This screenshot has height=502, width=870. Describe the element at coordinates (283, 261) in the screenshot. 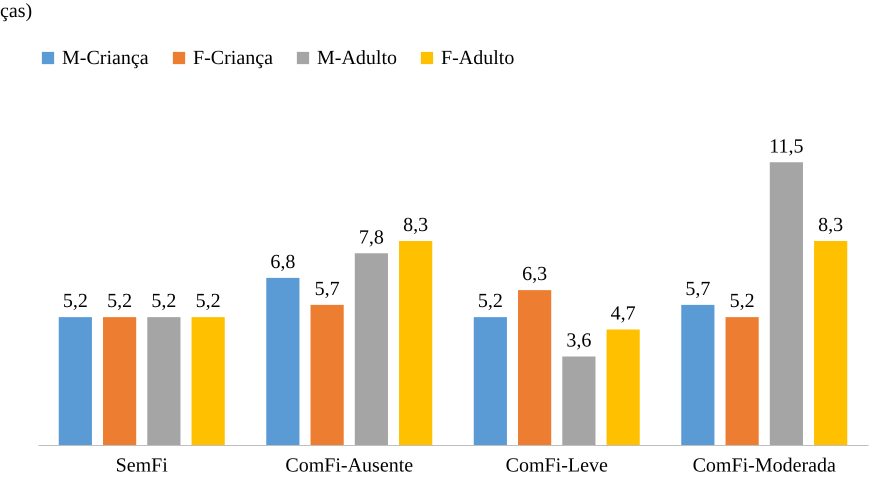

I see `data-label: 6,8` at that location.